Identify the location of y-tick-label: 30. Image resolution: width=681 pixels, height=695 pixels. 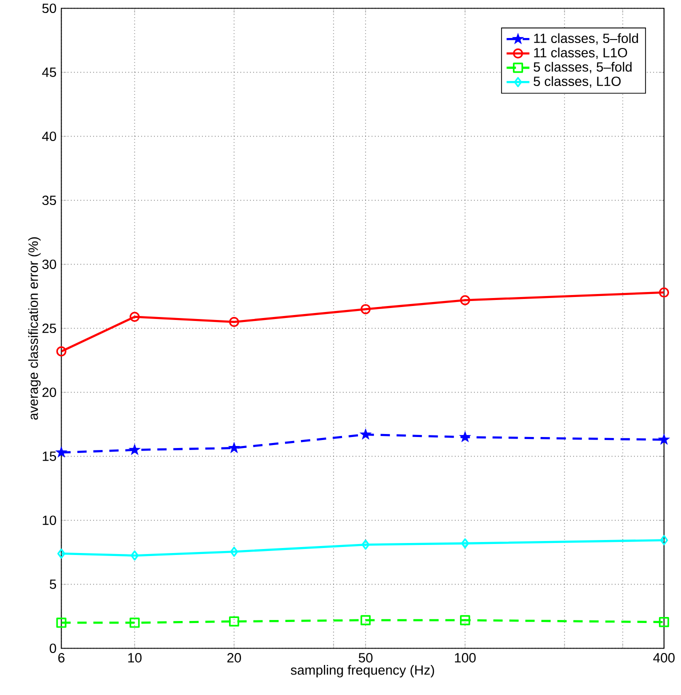
(49, 265).